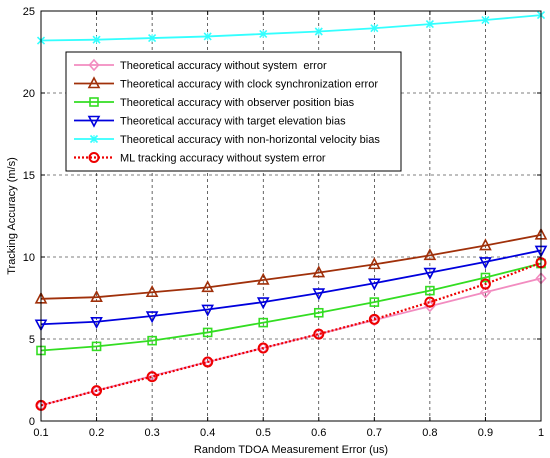 This screenshot has height=458, width=550. Describe the element at coordinates (541, 433) in the screenshot. I see `x-tick-label: 1` at that location.